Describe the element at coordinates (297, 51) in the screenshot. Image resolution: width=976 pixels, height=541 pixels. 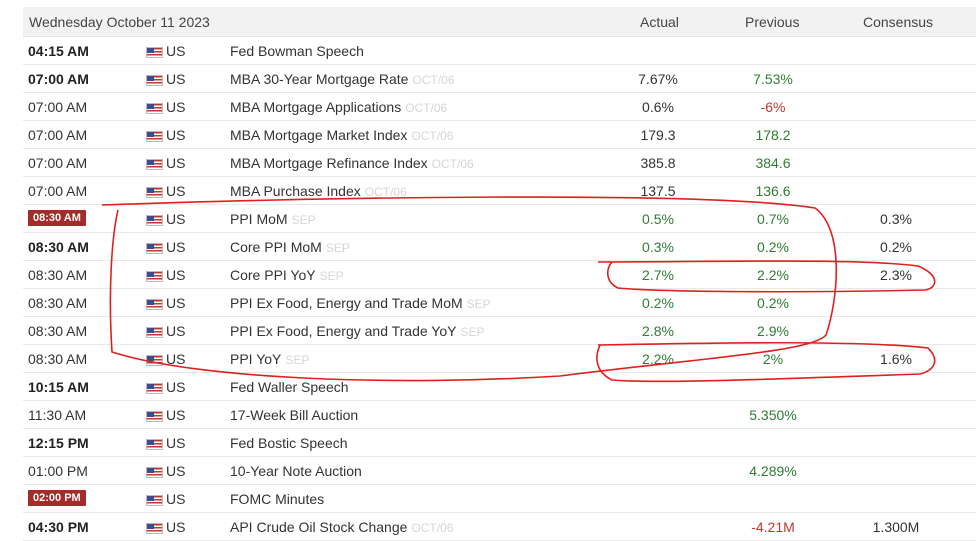
I see `event-name-link: Fed Bowman Speech` at that location.